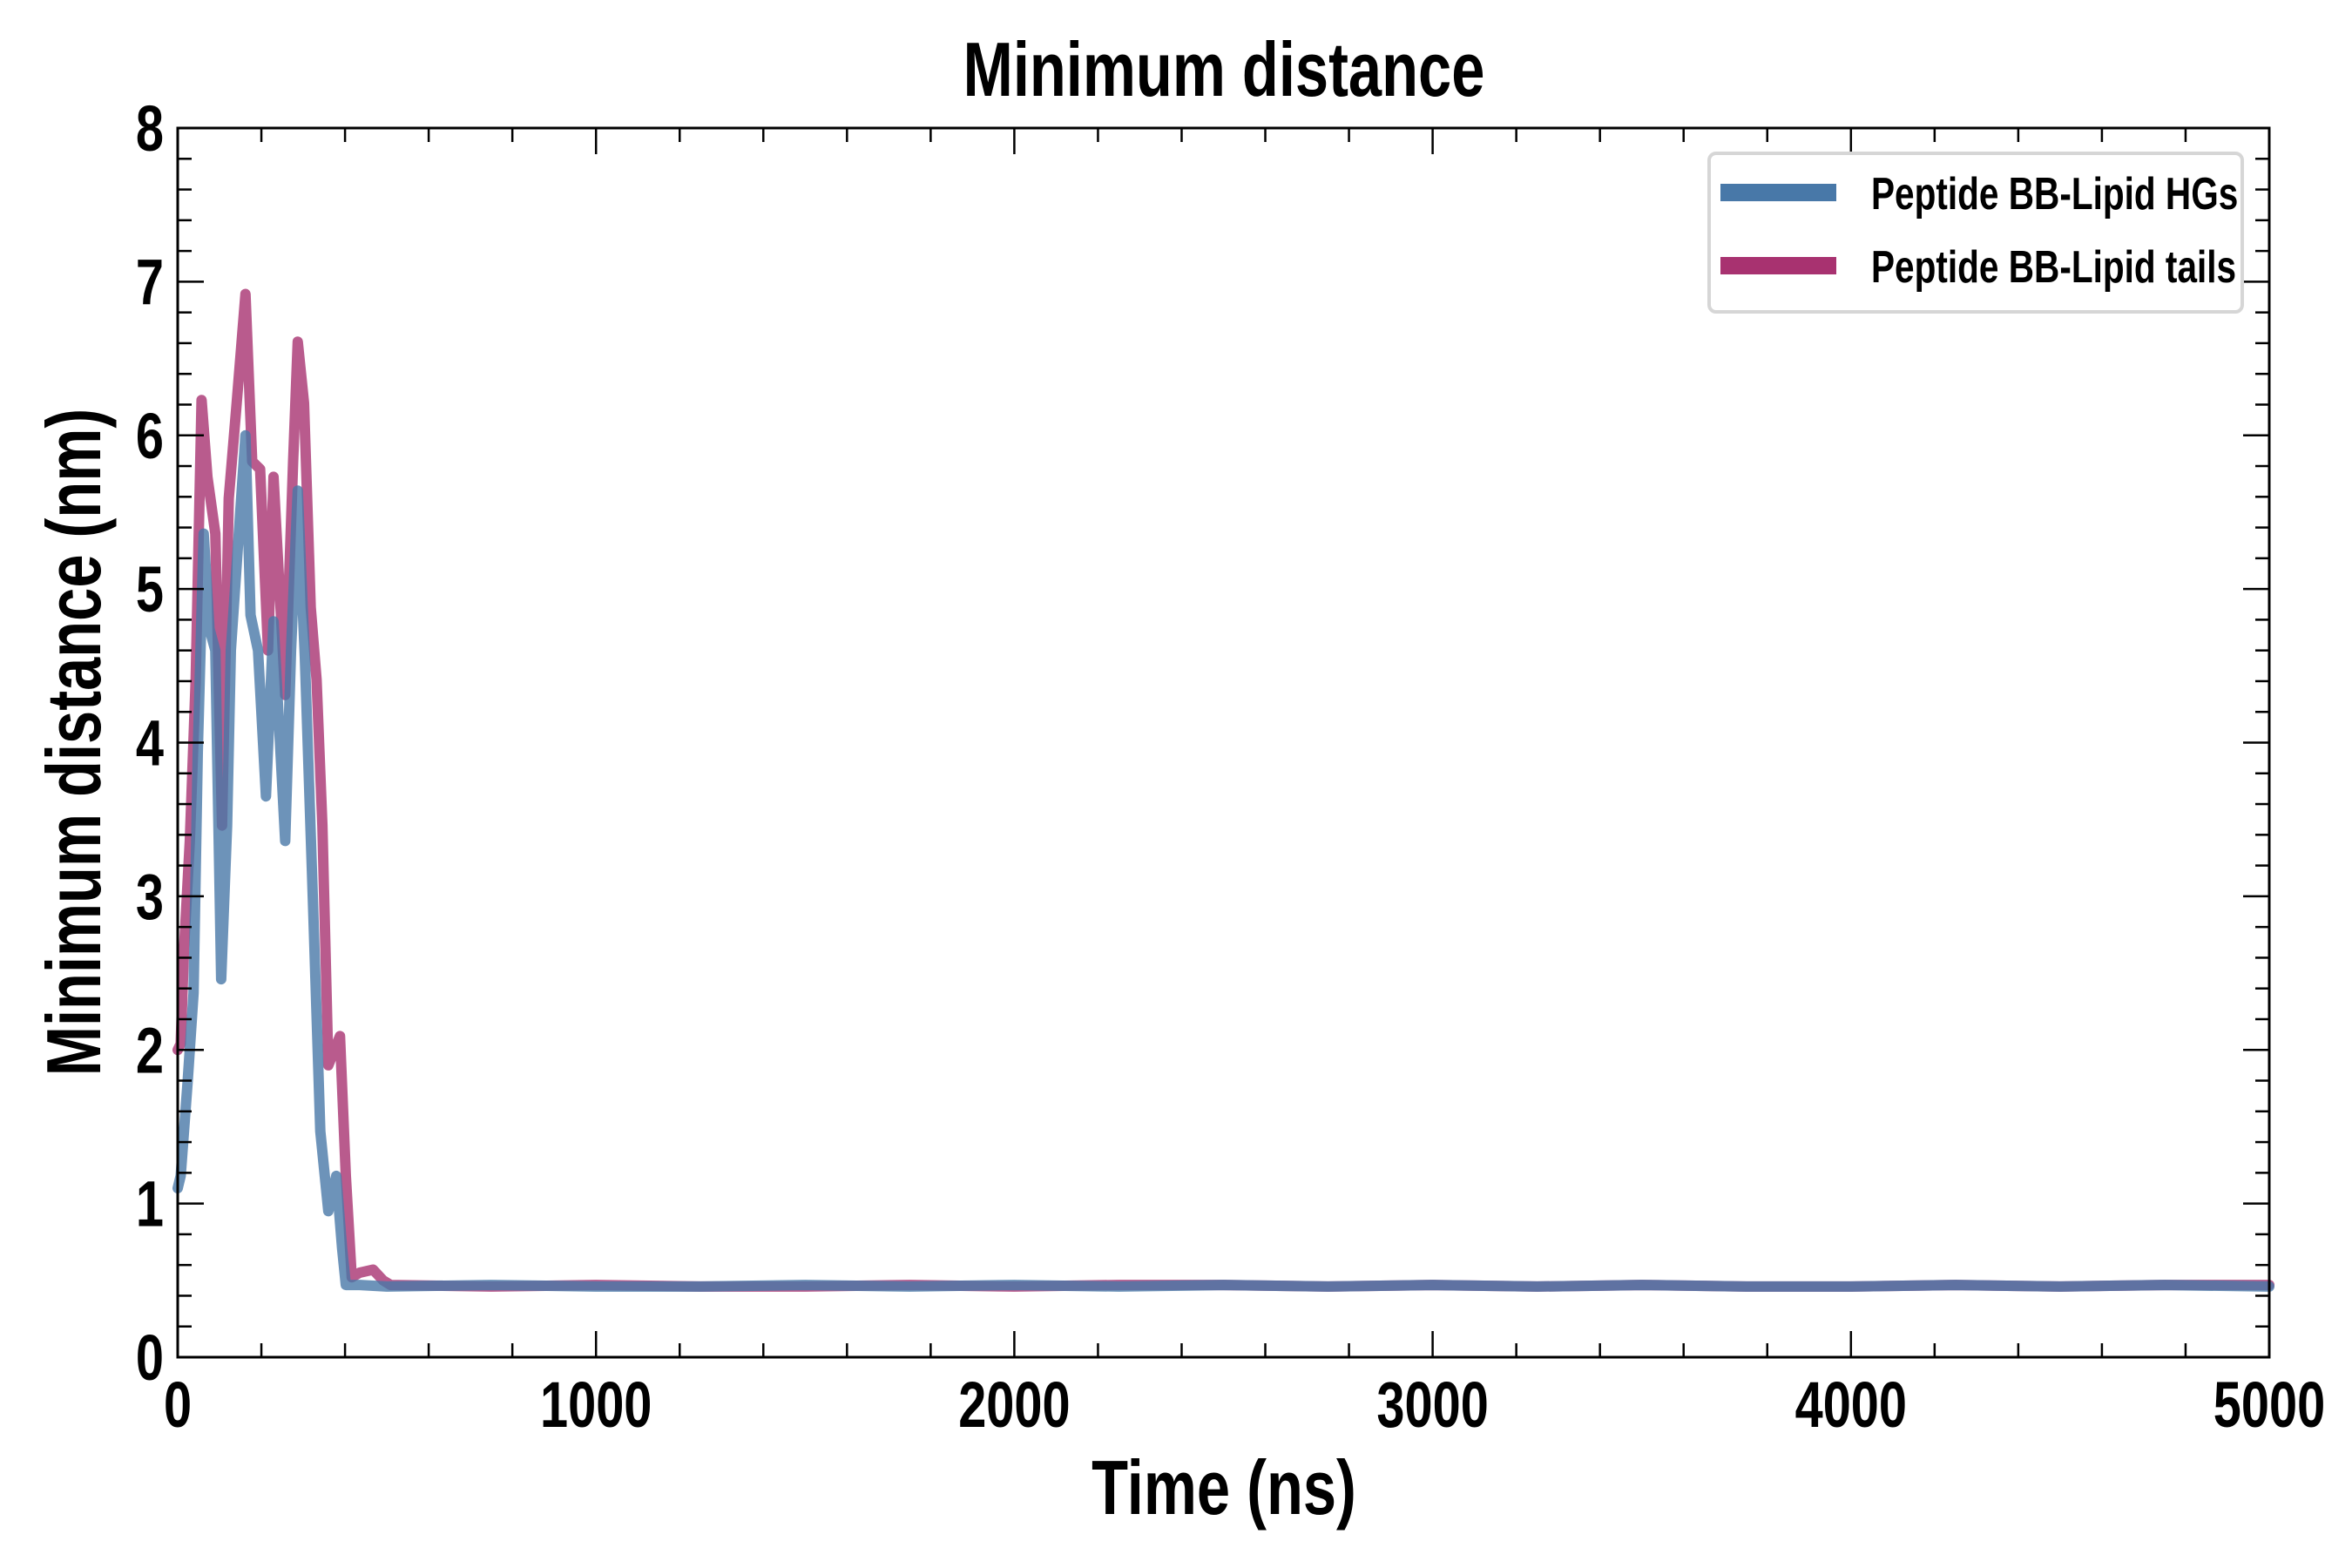 The width and height of the screenshot is (2352, 1568). I want to click on legend-box, so click(1975, 233).